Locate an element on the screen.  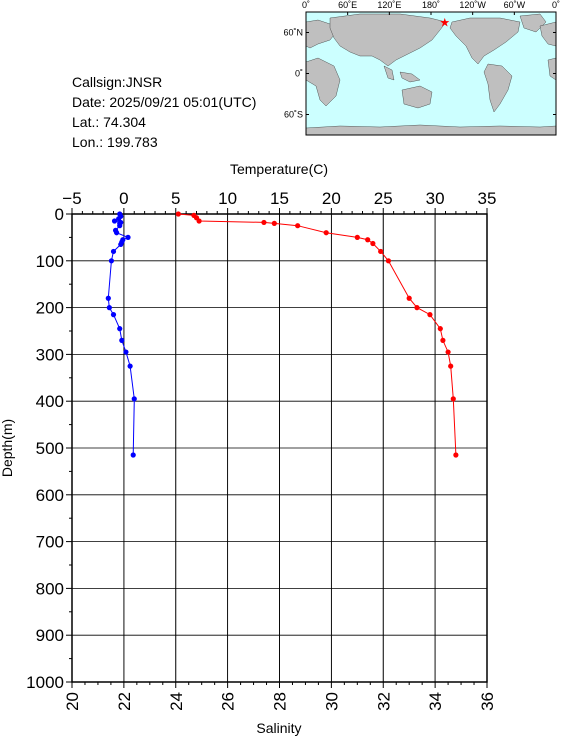
salinity-tick-label: 24 is located at coordinates (176, 701).